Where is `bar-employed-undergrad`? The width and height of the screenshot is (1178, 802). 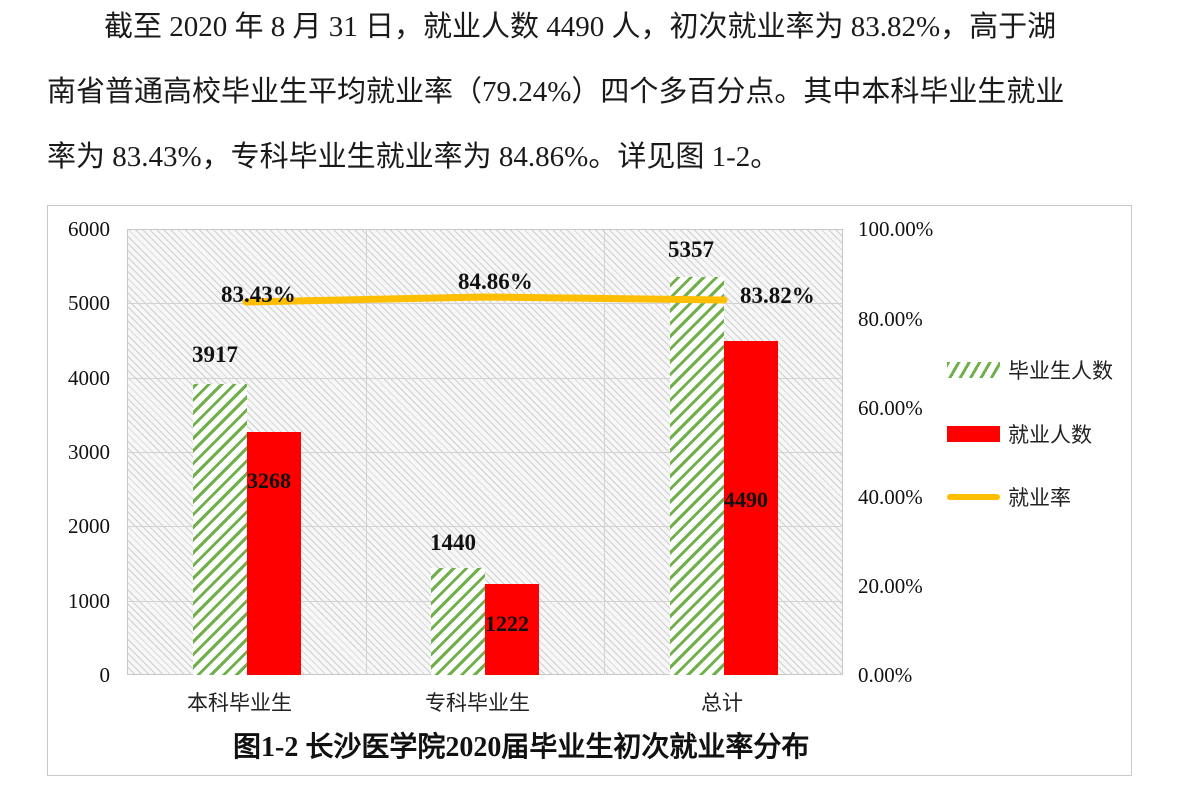 bar-employed-undergrad is located at coordinates (274, 553).